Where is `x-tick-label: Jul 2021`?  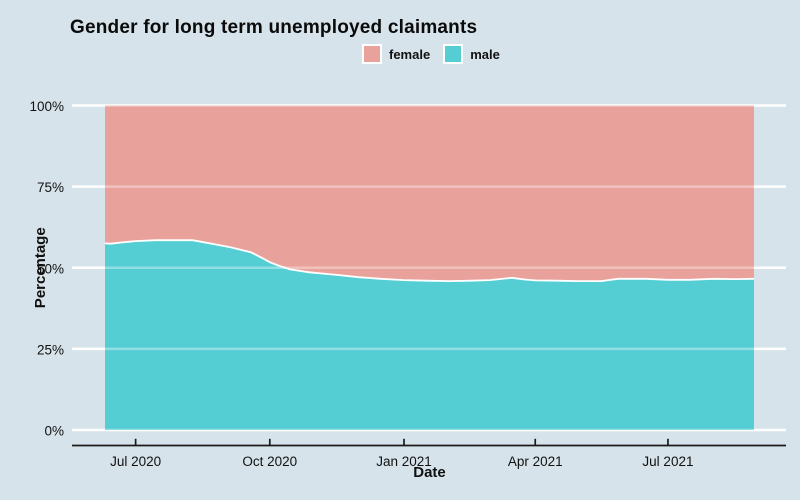 x-tick-label: Jul 2021 is located at coordinates (667, 461).